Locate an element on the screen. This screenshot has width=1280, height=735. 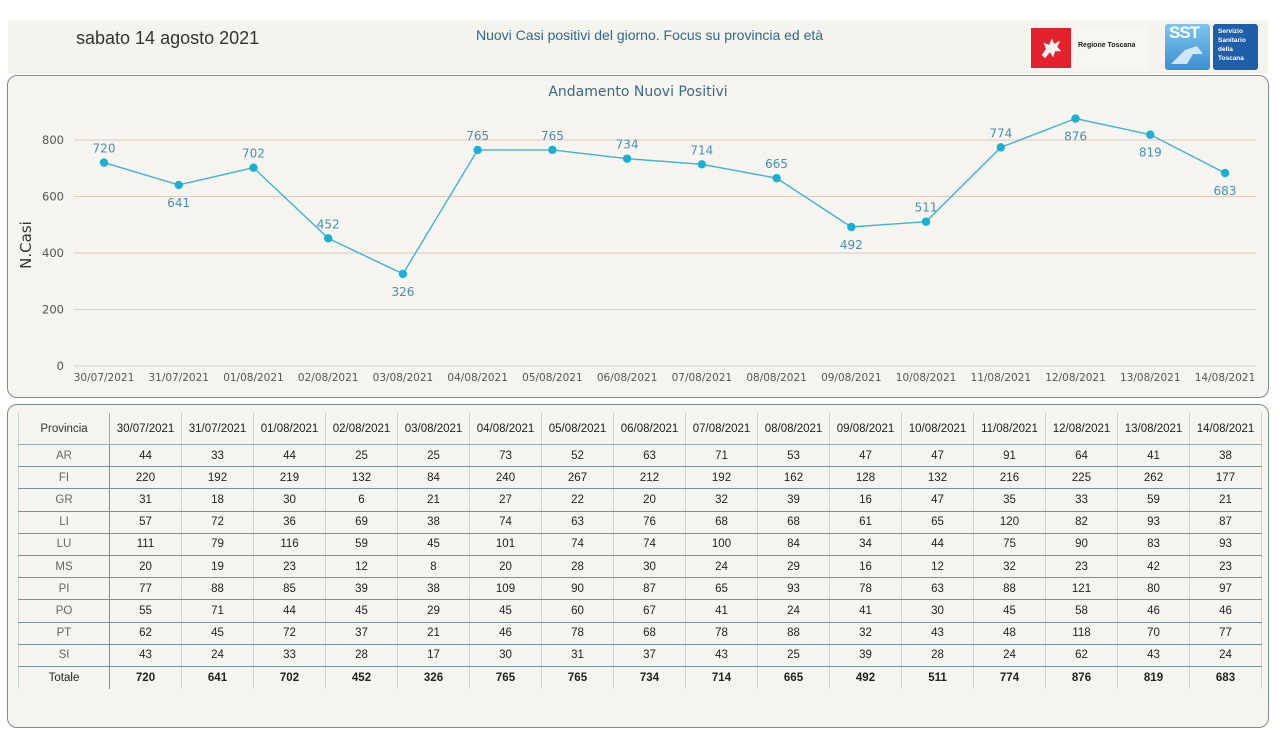
table-cell: 83 is located at coordinates (1153, 544).